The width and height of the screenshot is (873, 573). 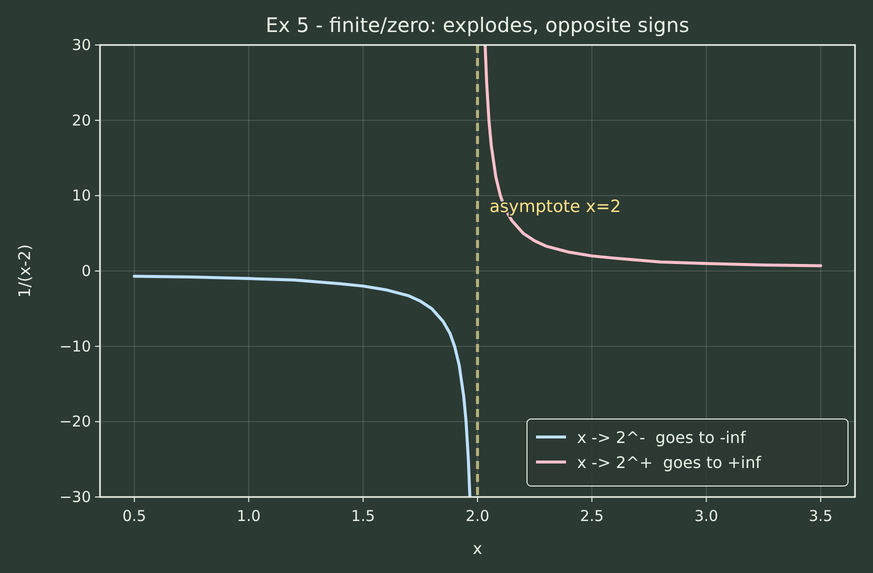 What do you see at coordinates (81, 195) in the screenshot?
I see `y-tick-label: 10` at bounding box center [81, 195].